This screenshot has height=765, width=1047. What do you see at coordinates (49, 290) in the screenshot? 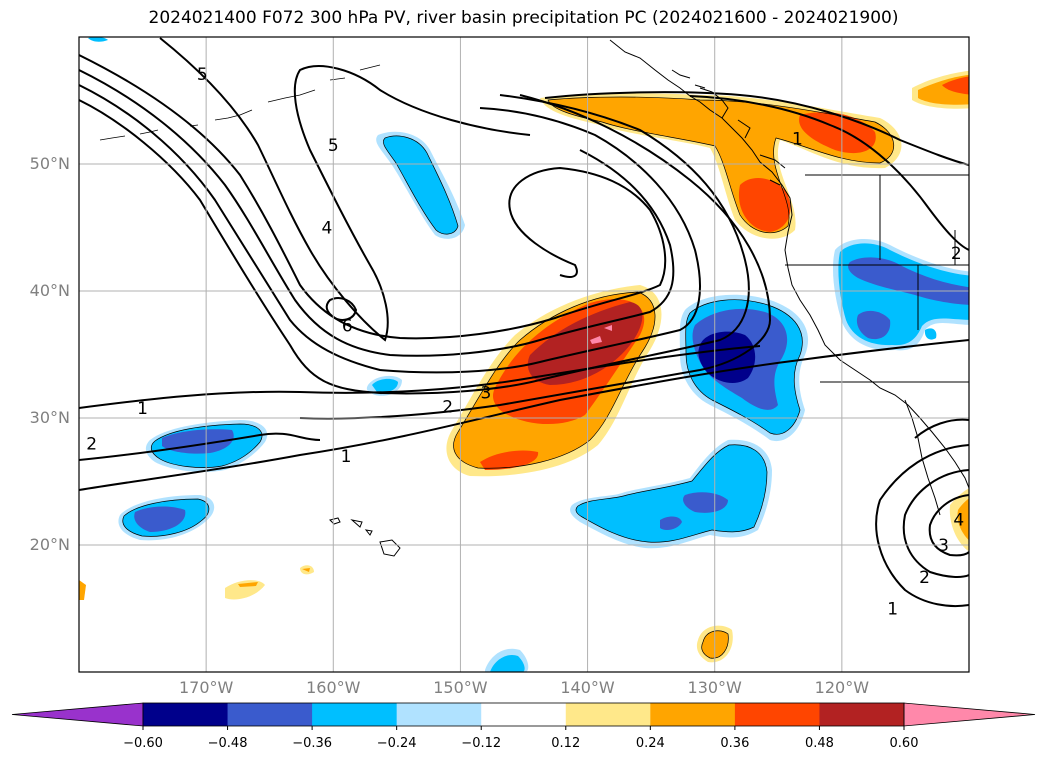
I see `lat-tick-label: 40°N` at bounding box center [49, 290].